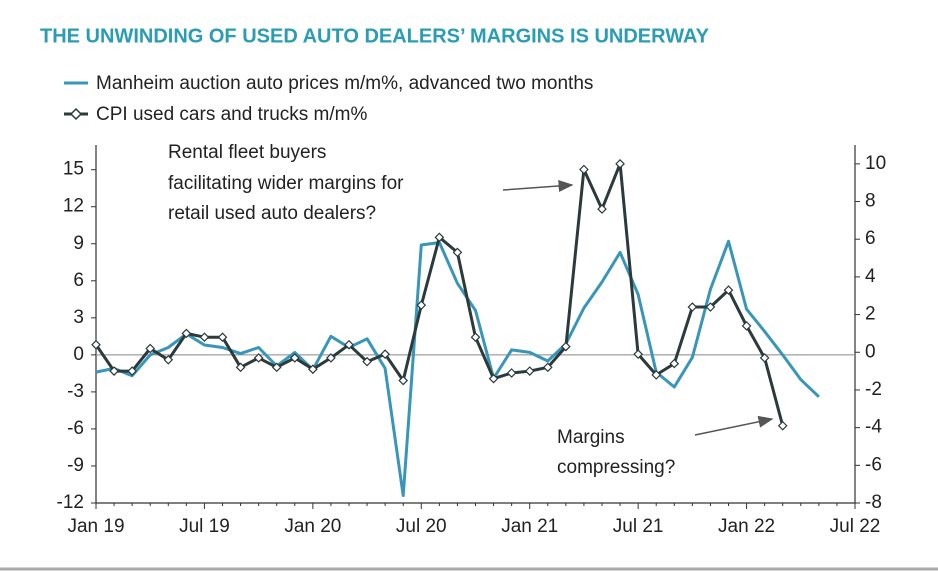  What do you see at coordinates (529, 526) in the screenshot?
I see `x-tick-label: Jan 21` at bounding box center [529, 526].